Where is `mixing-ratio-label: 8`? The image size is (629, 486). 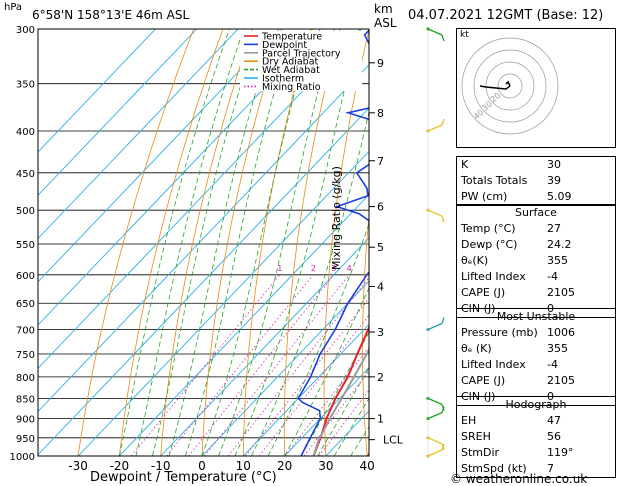
mixing-ratio-label: 8 is located at coordinates (387, 268).